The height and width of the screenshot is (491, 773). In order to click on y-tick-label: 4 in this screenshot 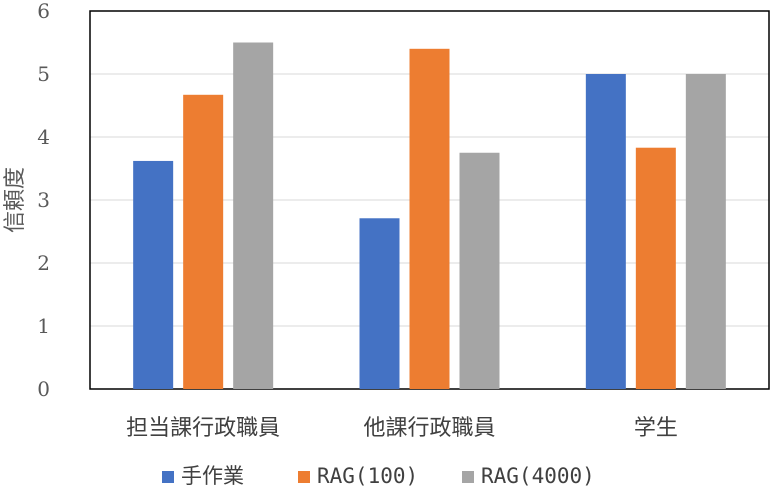, I will do `click(43, 137)`.